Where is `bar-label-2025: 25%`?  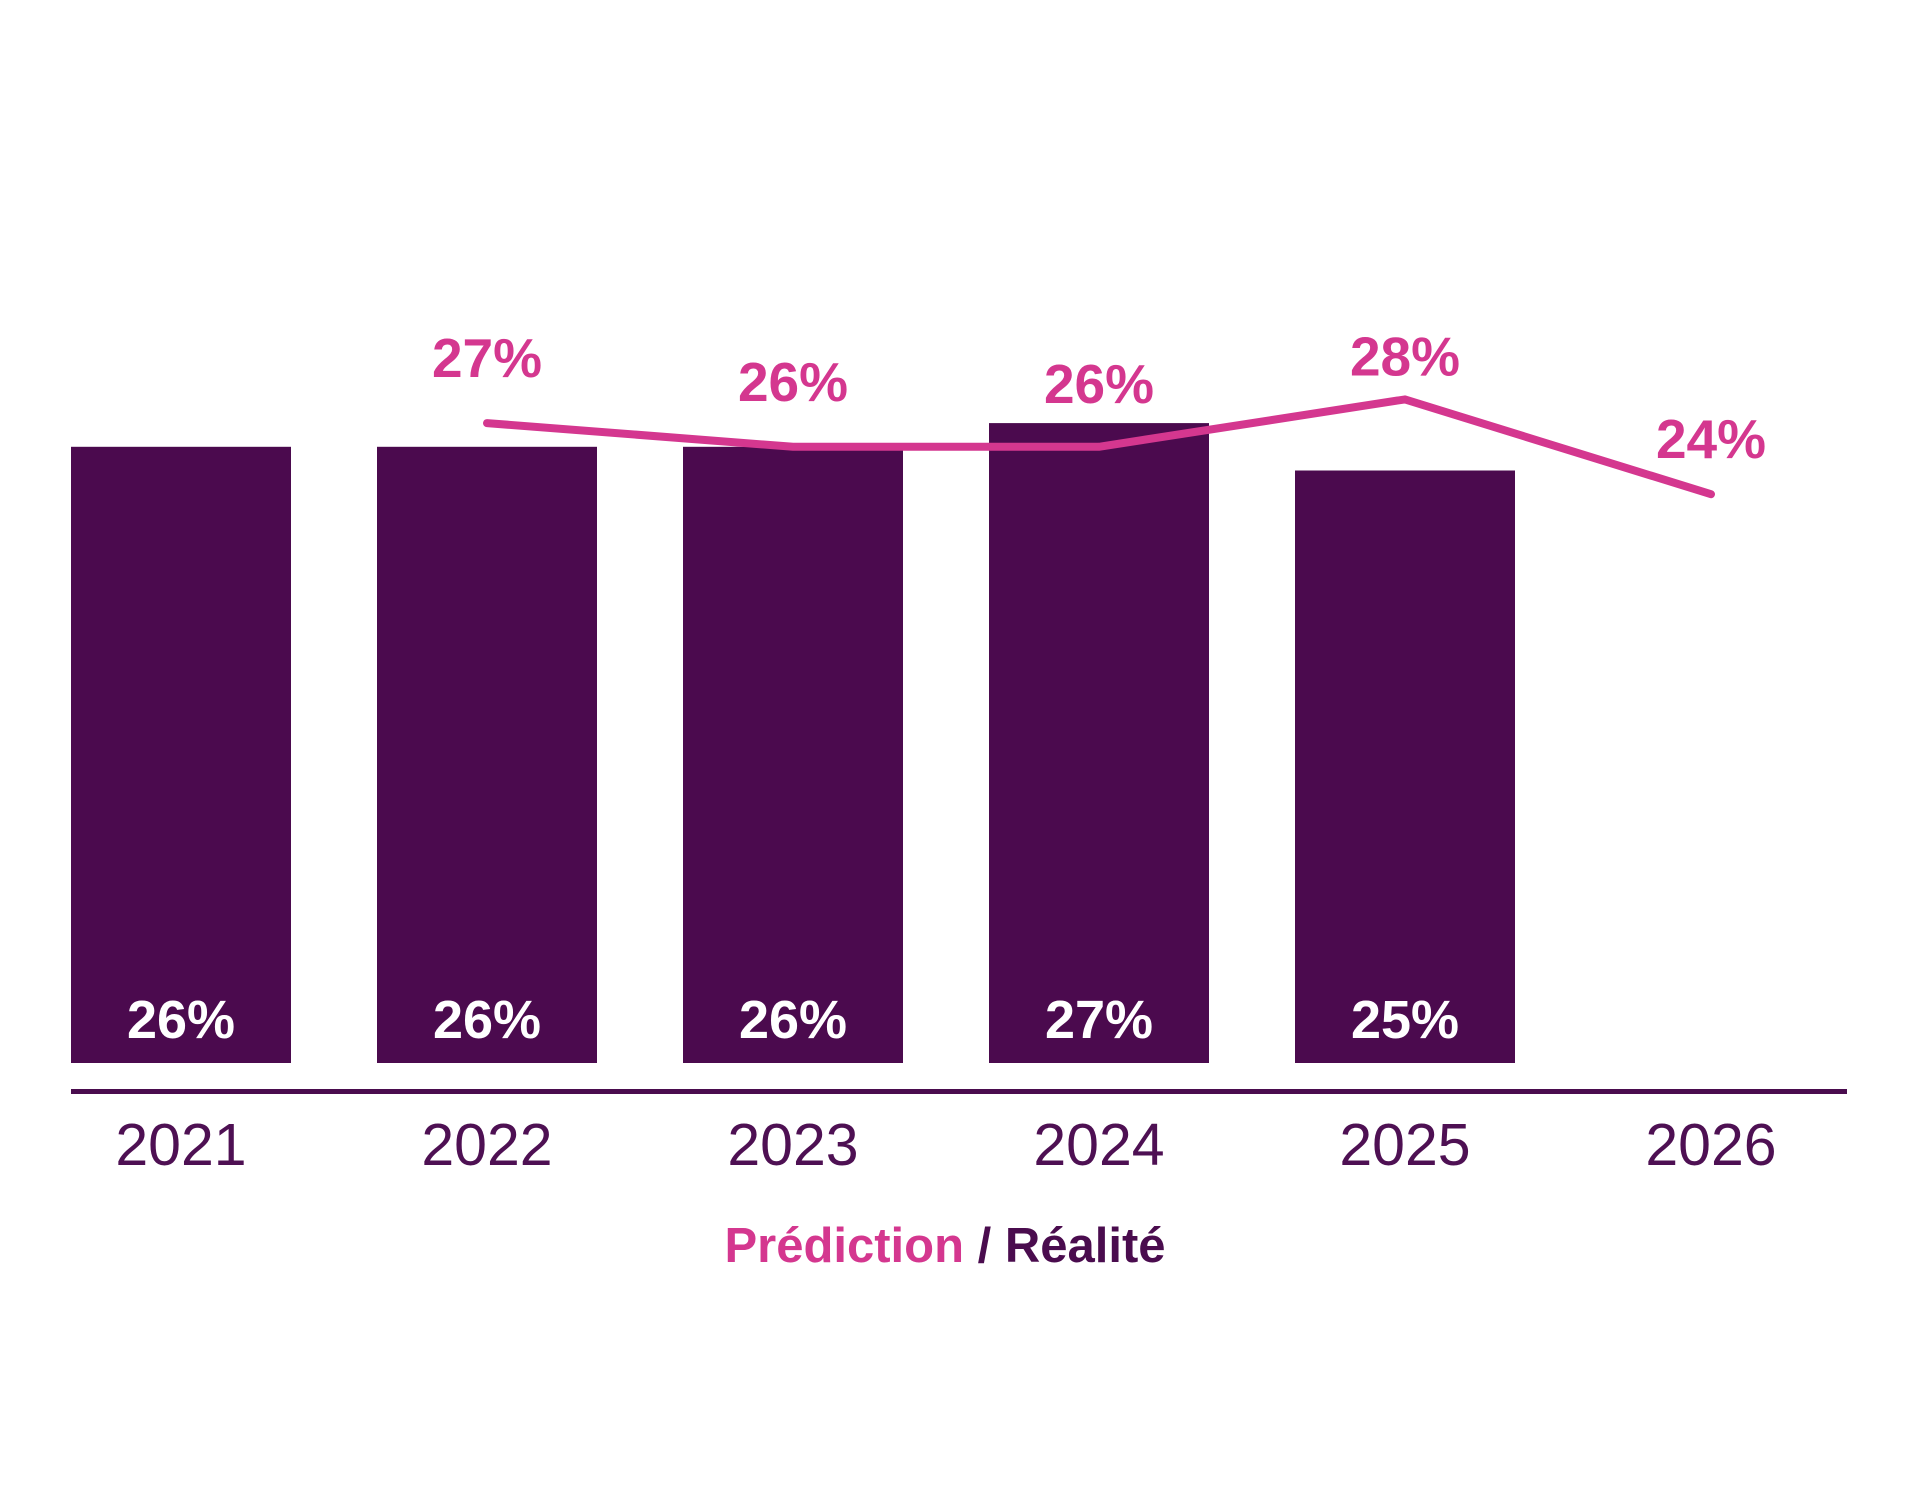
bar-label-2025: 25% is located at coordinates (1405, 1020).